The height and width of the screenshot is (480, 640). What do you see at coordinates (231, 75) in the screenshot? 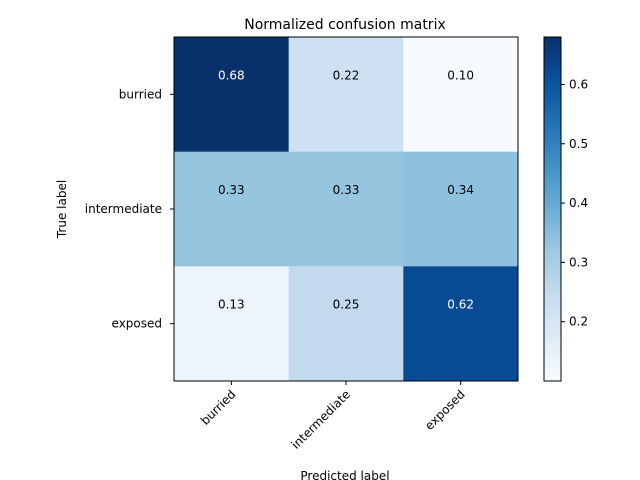
I see `cell-value-label: 0.68` at bounding box center [231, 75].